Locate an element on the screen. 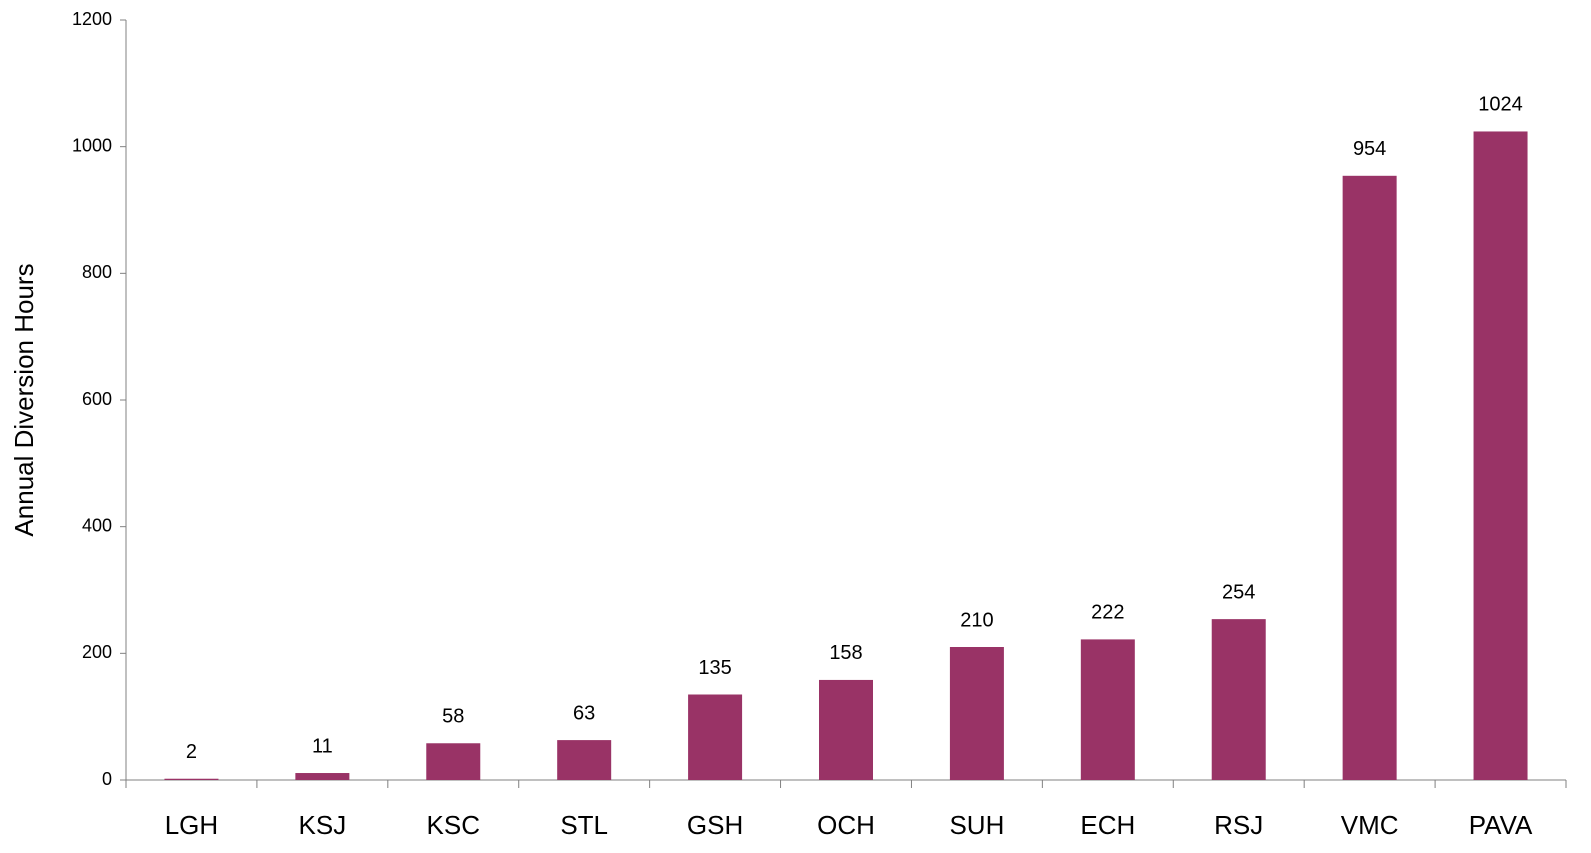 This screenshot has width=1591, height=853. x-tick-label: KSC is located at coordinates (453, 825).